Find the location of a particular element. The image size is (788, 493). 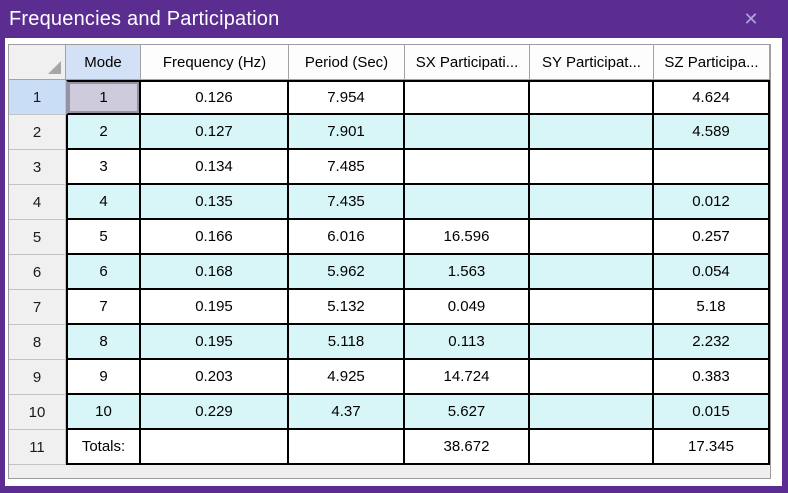

cell-frequency: 0.134 is located at coordinates (215, 167).